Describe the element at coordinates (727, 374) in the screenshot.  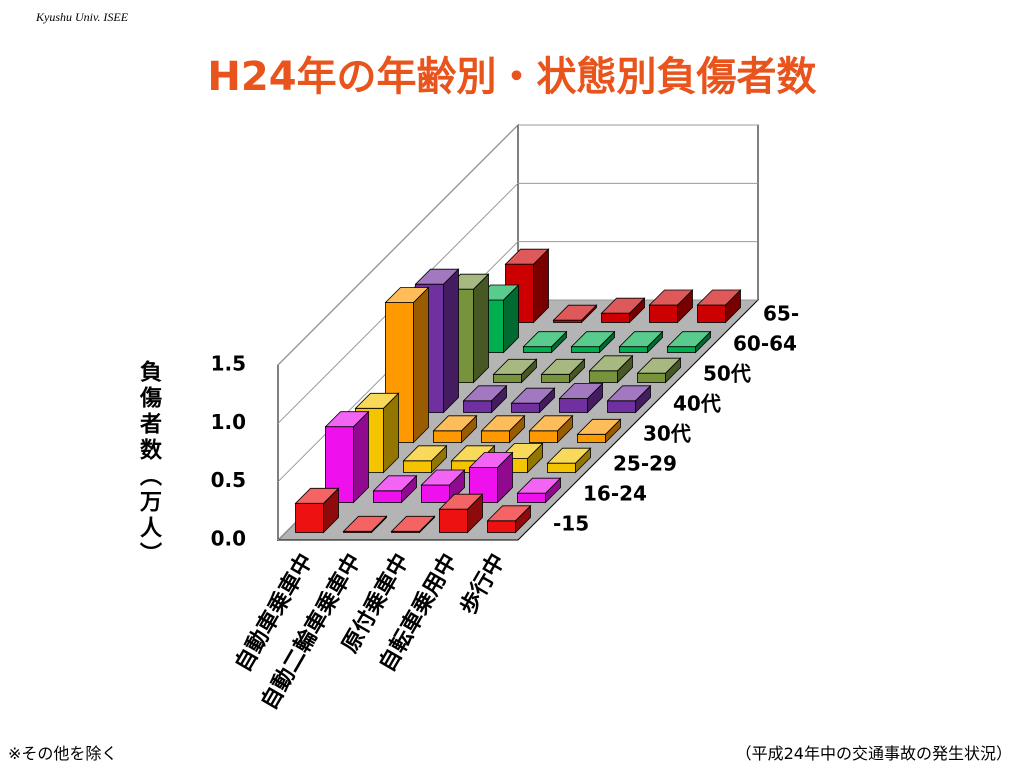
I see `row-label: 50代` at that location.